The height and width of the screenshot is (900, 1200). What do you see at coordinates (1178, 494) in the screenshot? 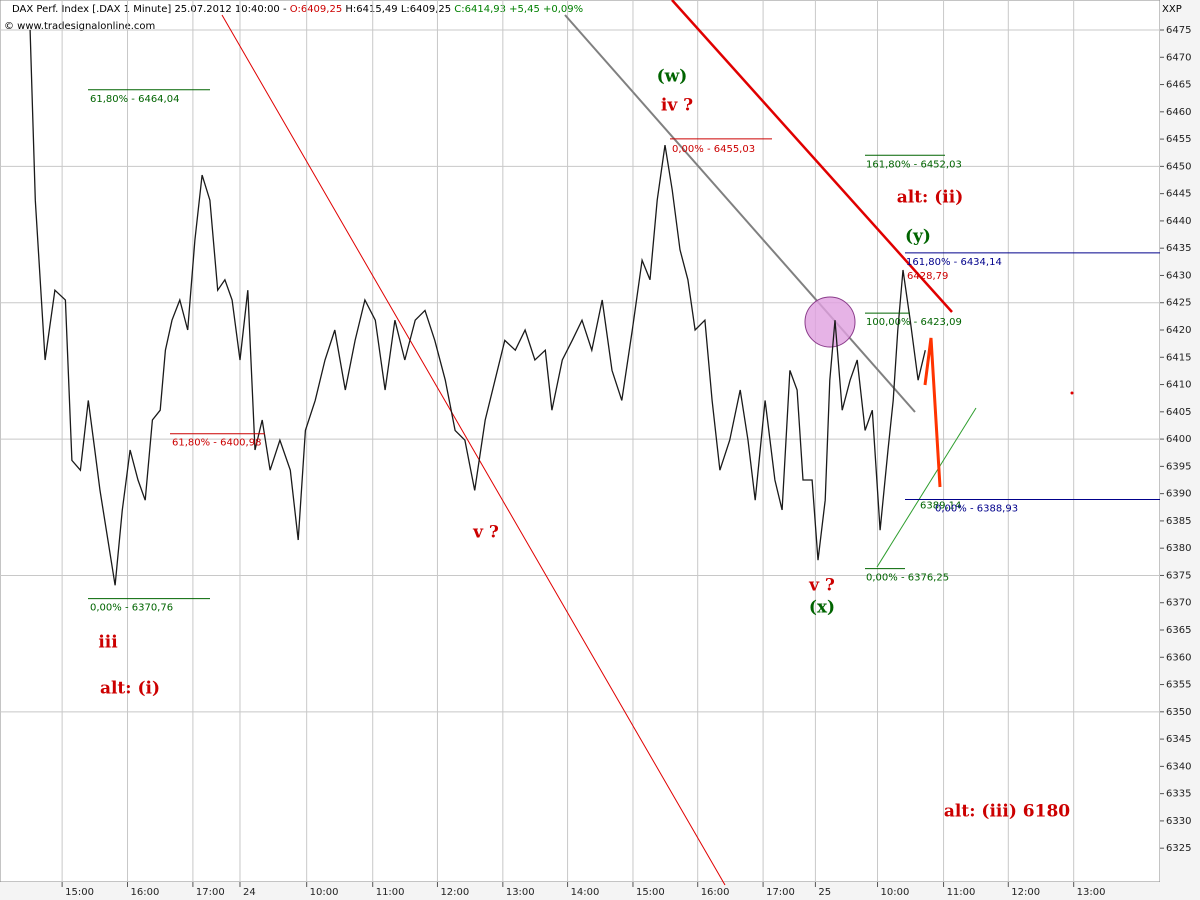
I see `y-tick-label: 6390` at bounding box center [1178, 494].